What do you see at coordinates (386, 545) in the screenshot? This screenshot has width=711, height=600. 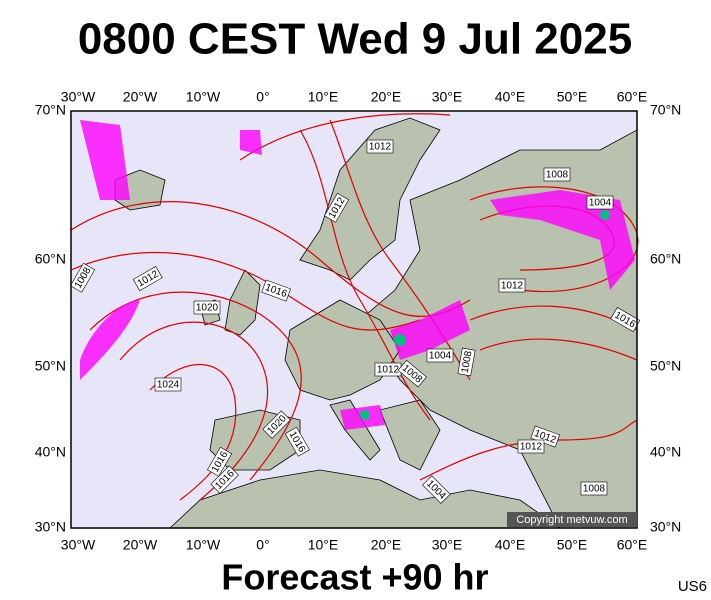 I see `lon-label-bottom: 20°E` at bounding box center [386, 545].